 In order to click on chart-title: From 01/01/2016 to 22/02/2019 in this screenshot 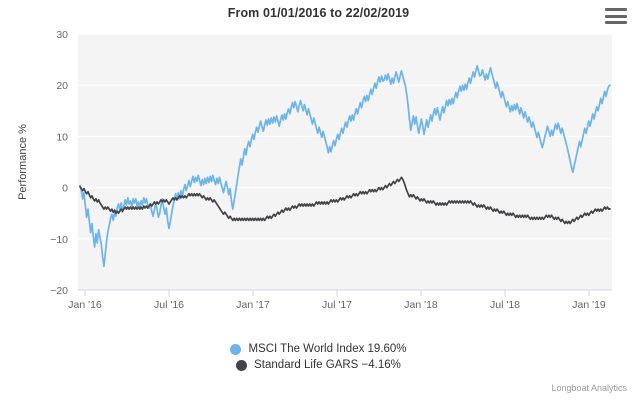, I will do `click(318, 13)`.